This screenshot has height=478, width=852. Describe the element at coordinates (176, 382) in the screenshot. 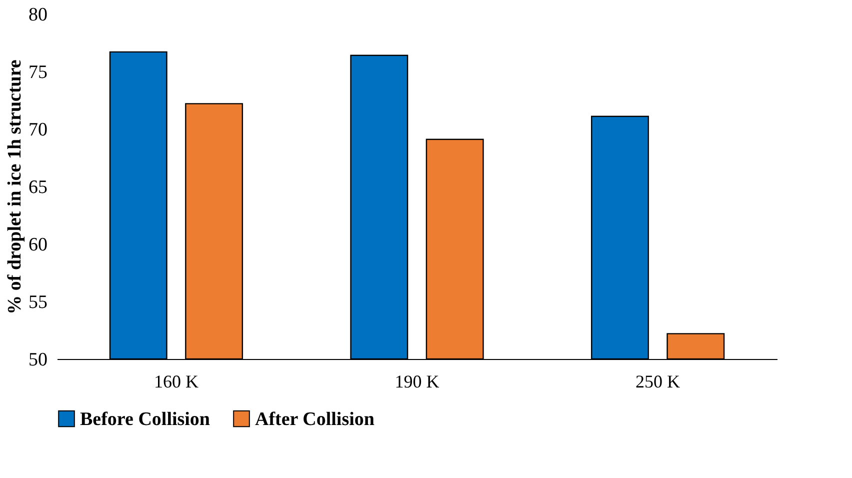

I see `x-tick-label: 160 K` at that location.